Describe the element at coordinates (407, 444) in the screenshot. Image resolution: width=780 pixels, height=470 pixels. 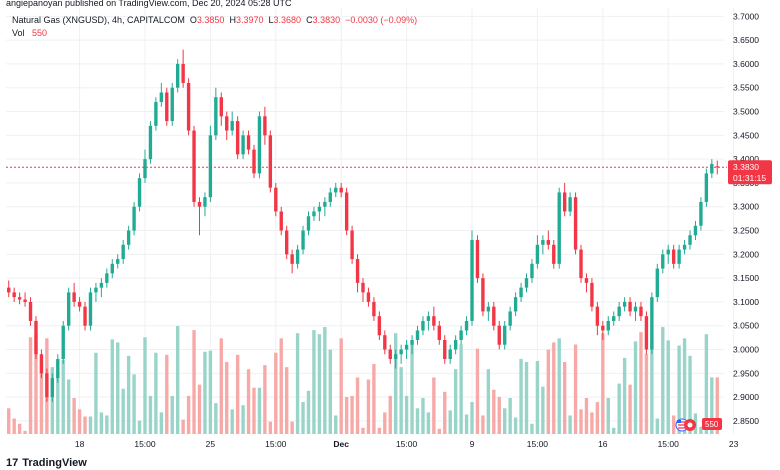
I see `time-axis: 18 15:00 25 15:00 Dec 15:00 9 15:00 16 15:00 23` at that location.